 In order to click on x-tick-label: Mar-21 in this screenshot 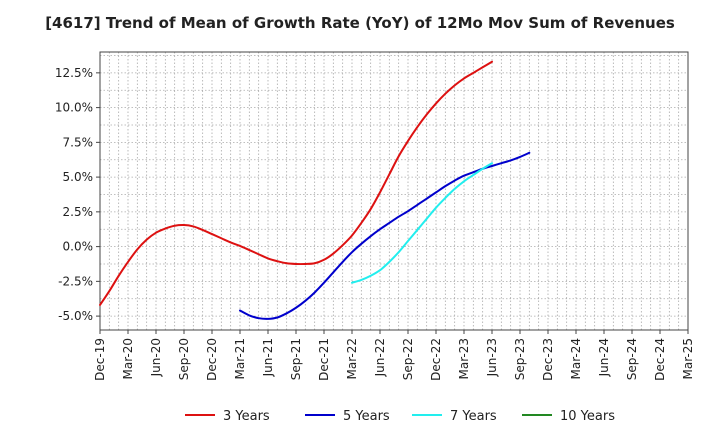, I will do `click(240, 358)`.